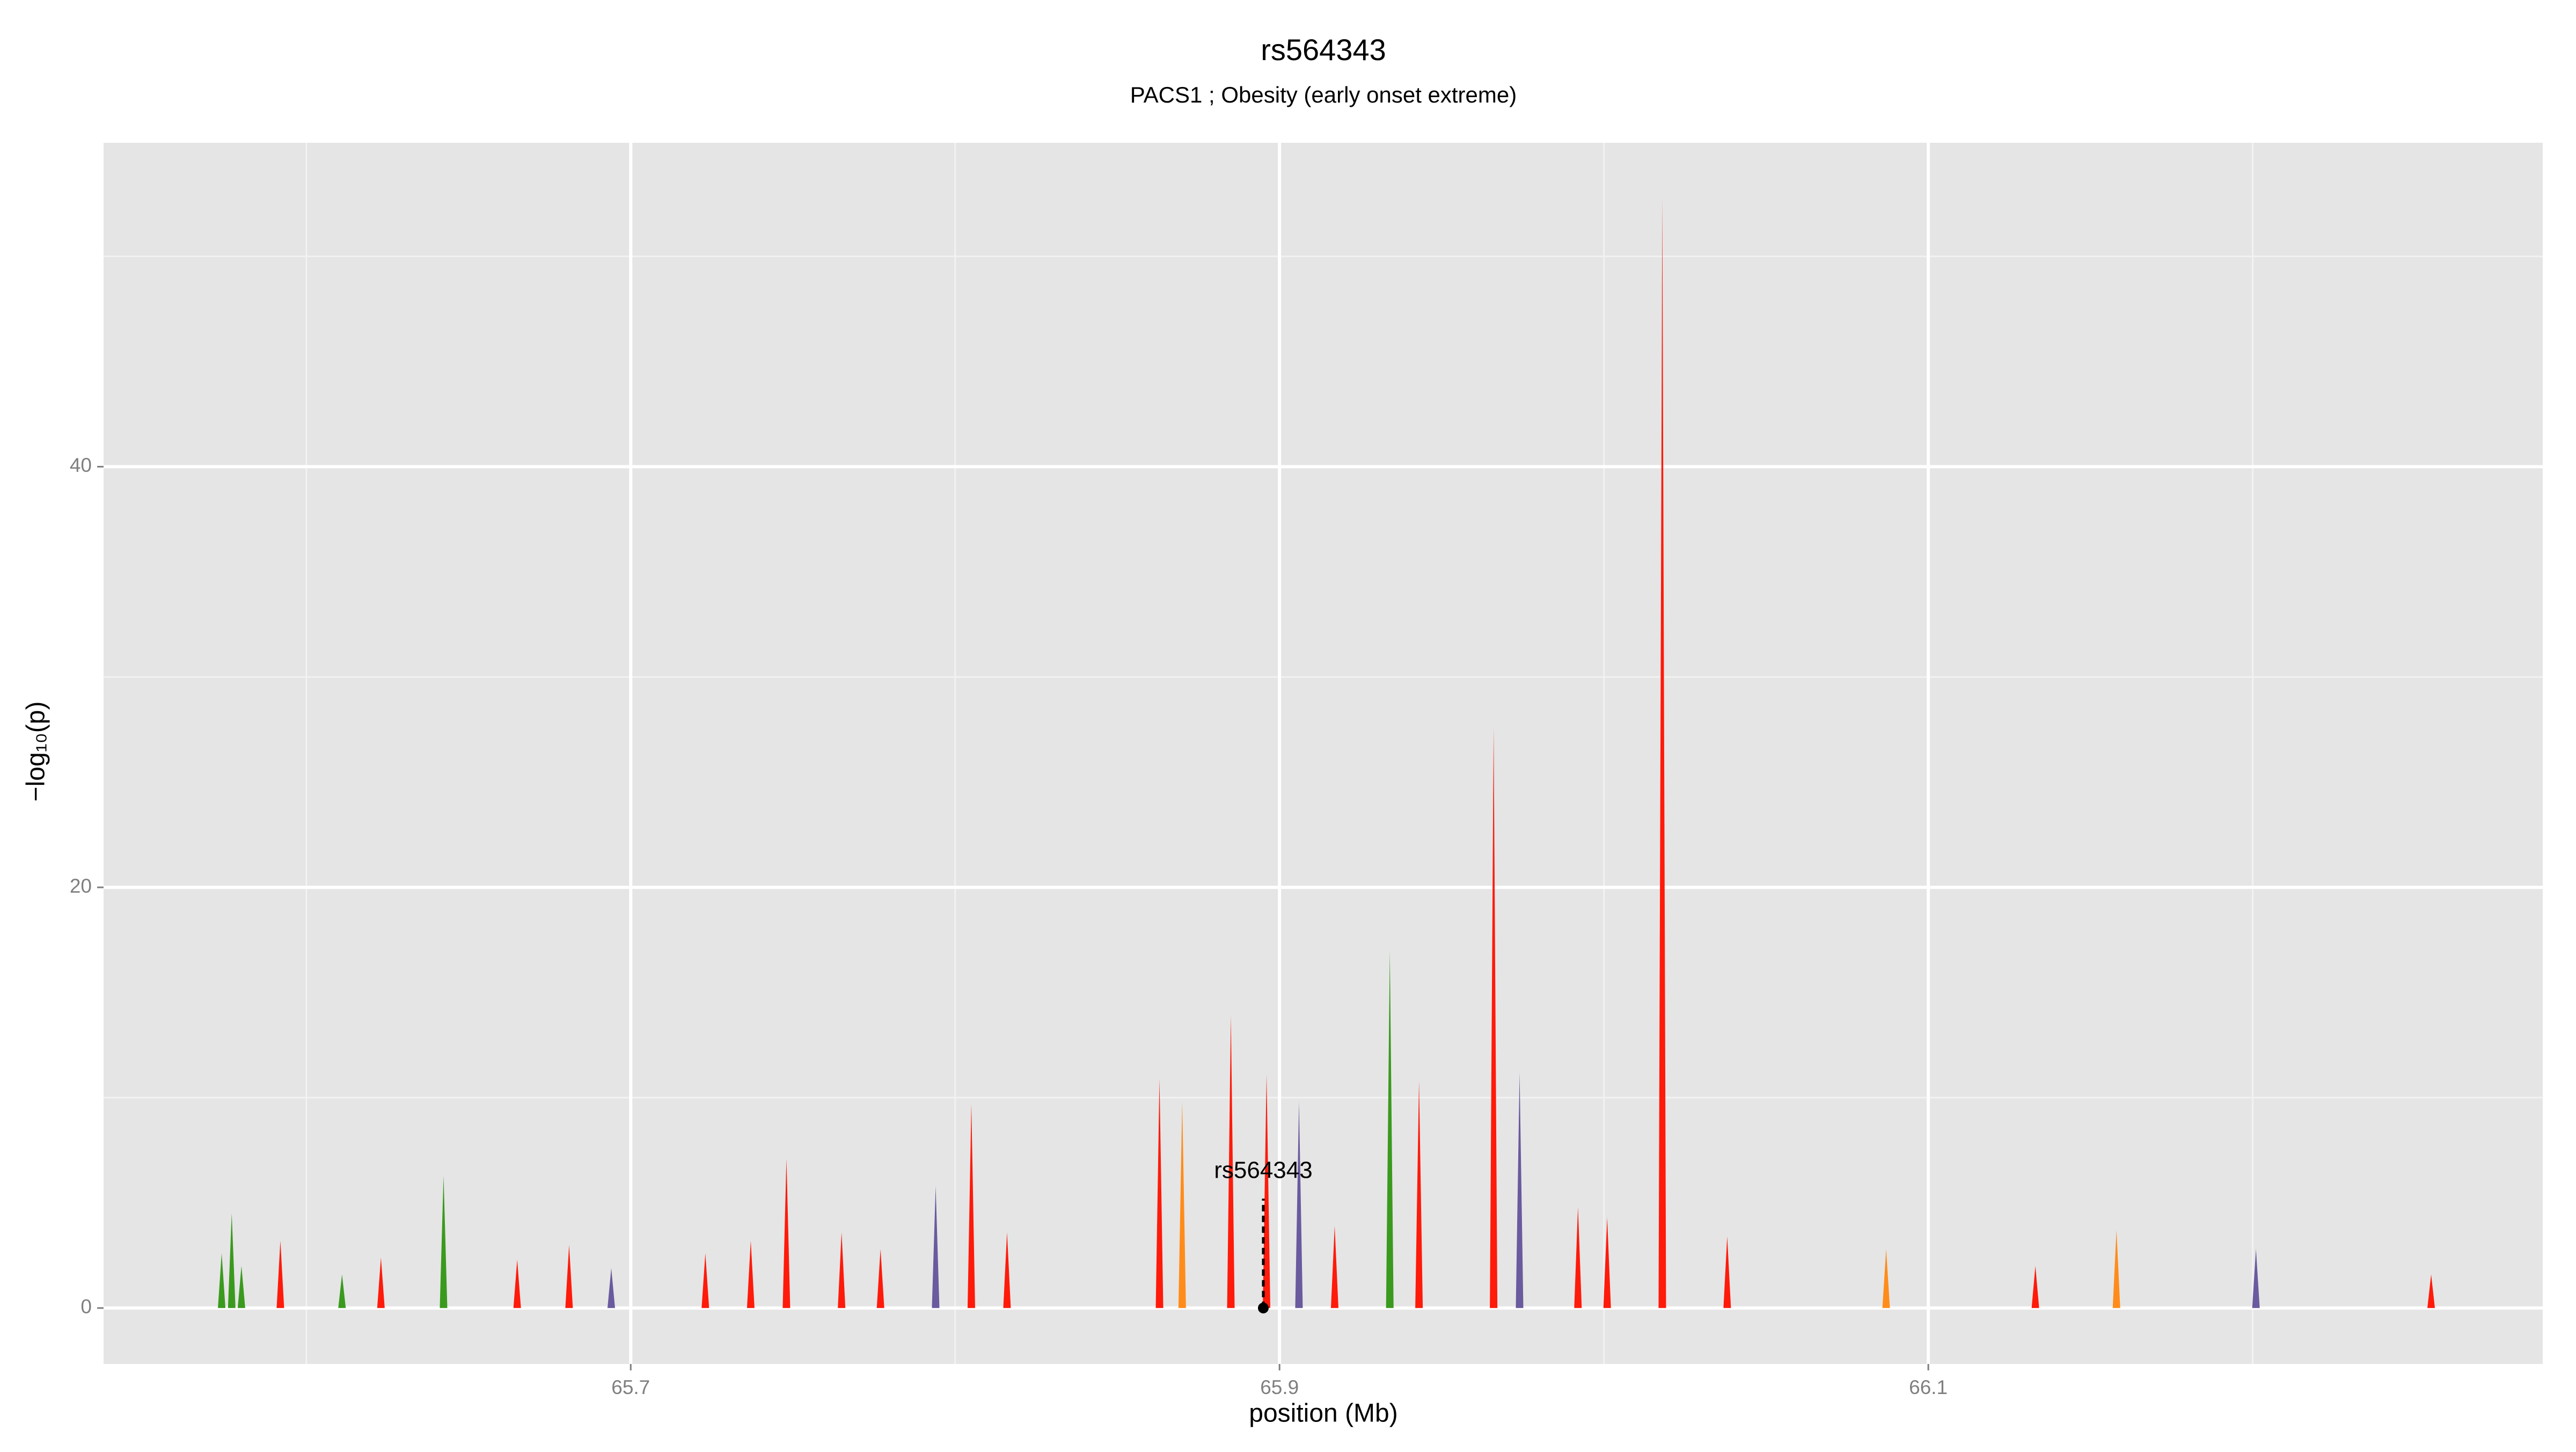 This screenshot has width=2576, height=1452. Describe the element at coordinates (1928, 1387) in the screenshot. I see `x-tick-label: 66.1` at that location.